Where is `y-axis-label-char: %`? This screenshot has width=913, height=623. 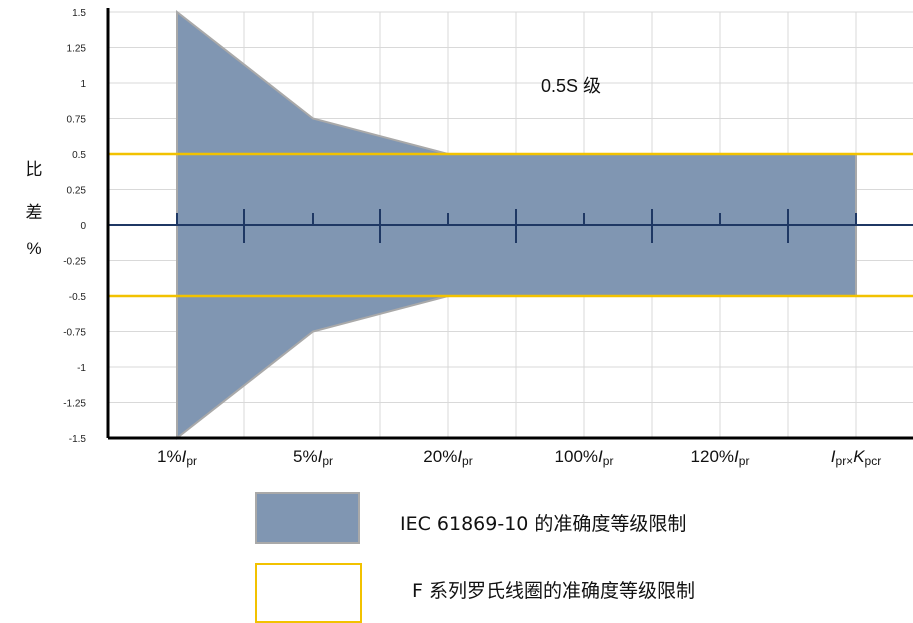 y-axis-label-char: % is located at coordinates (33, 248).